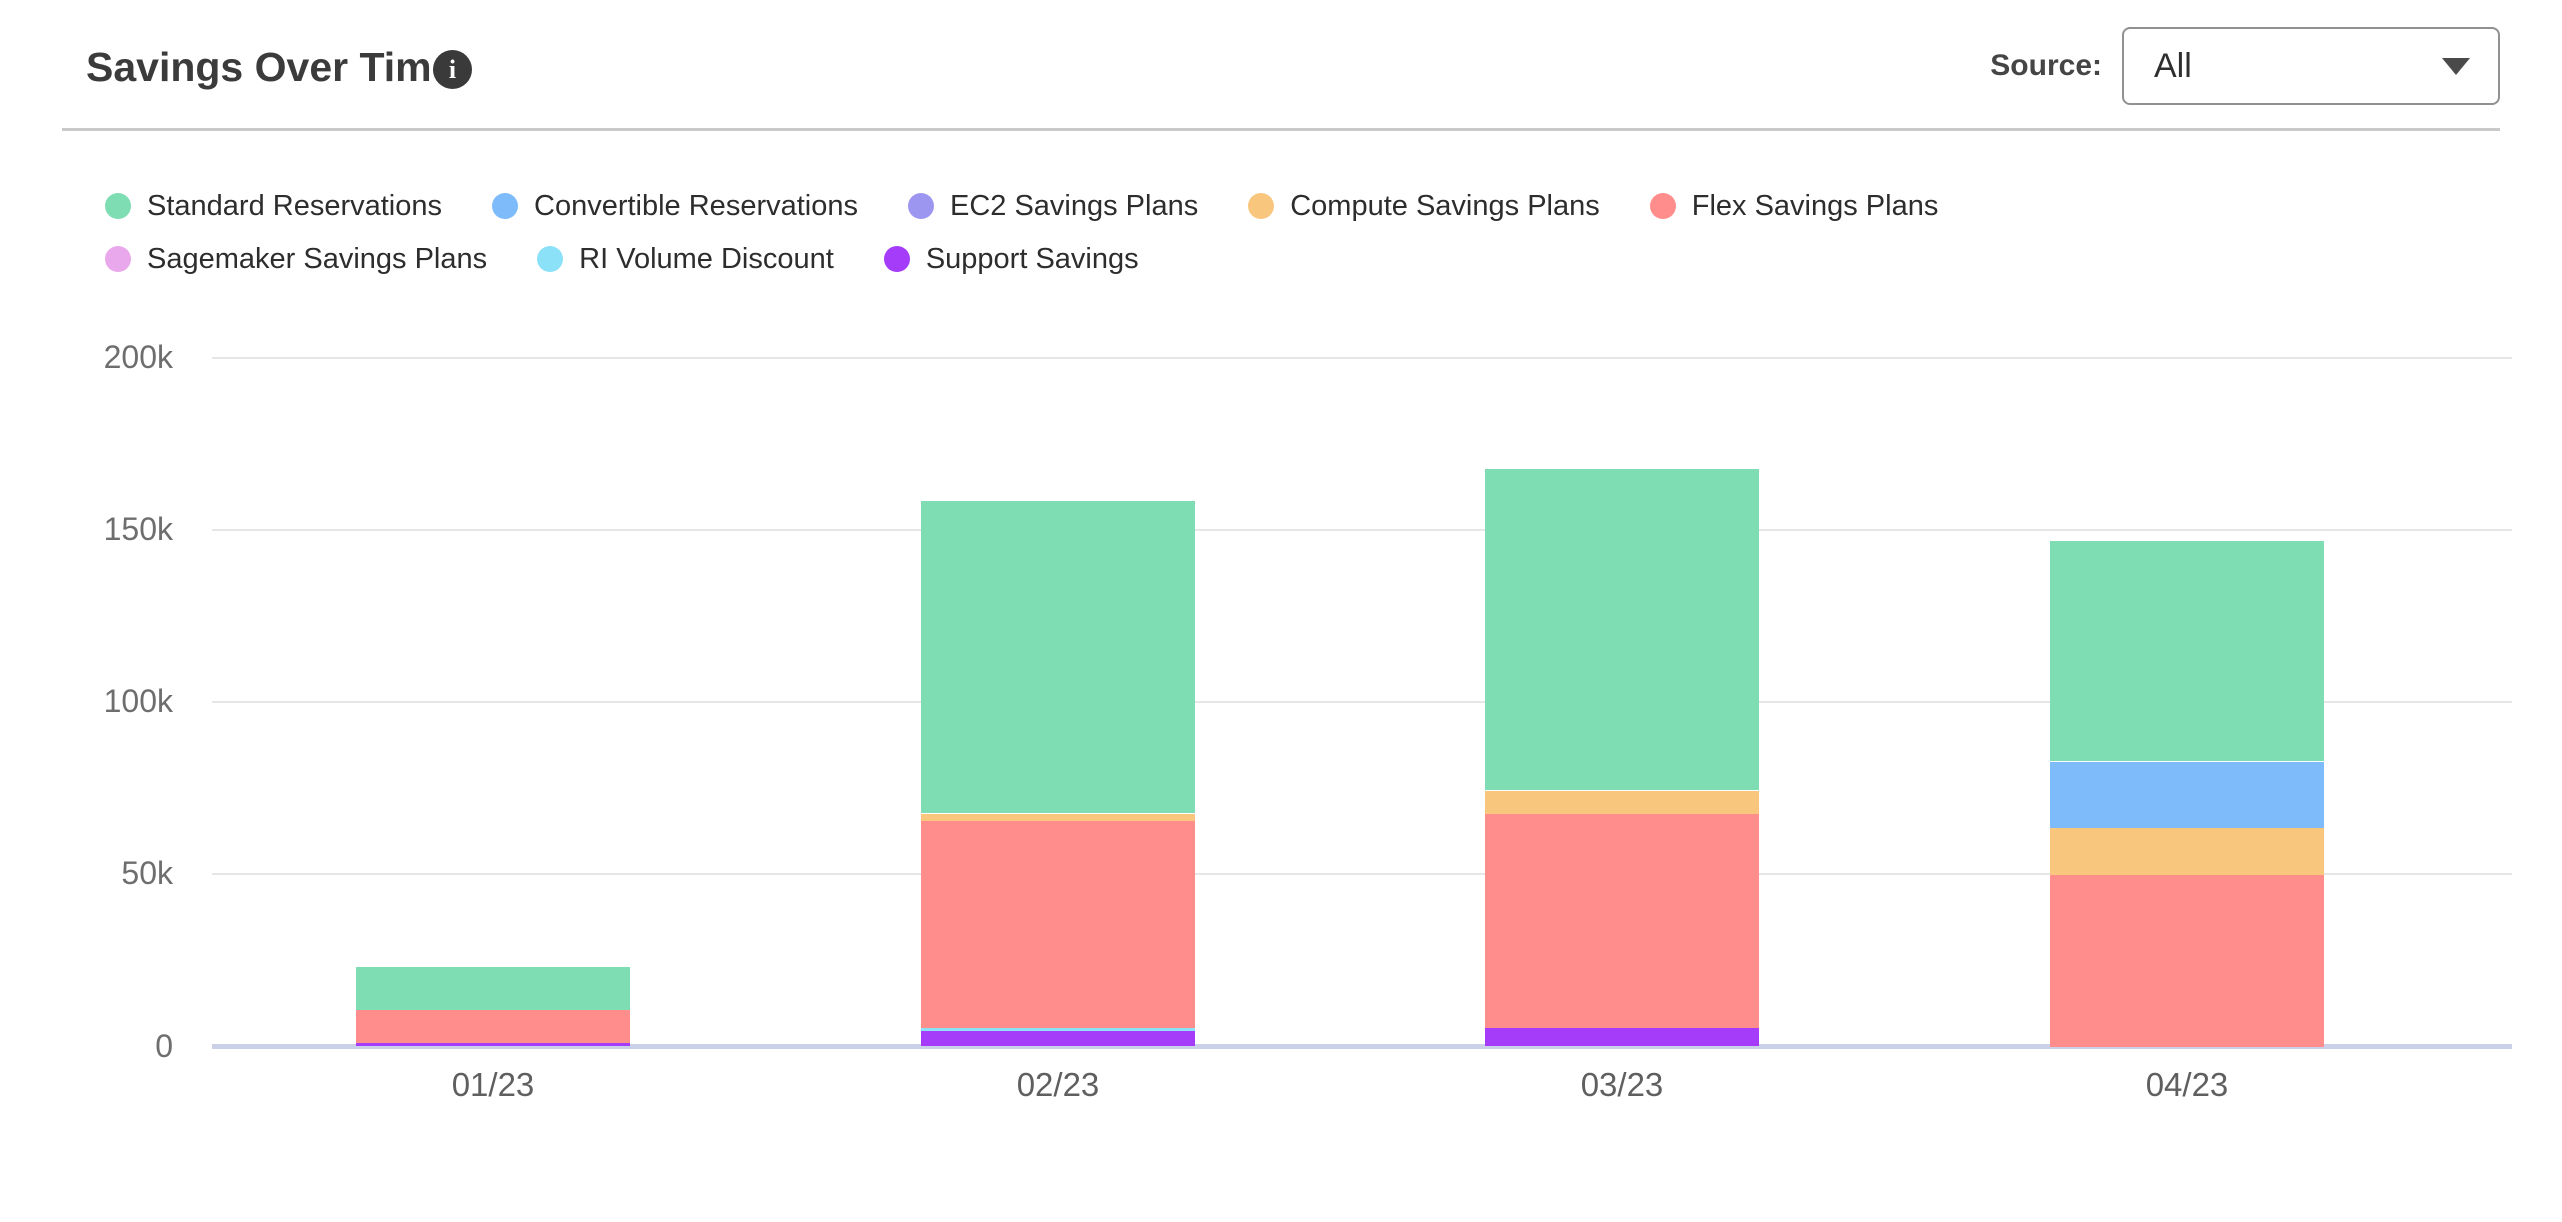 This screenshot has height=1222, width=2562. I want to click on source-control: Source: All, so click(2245, 66).